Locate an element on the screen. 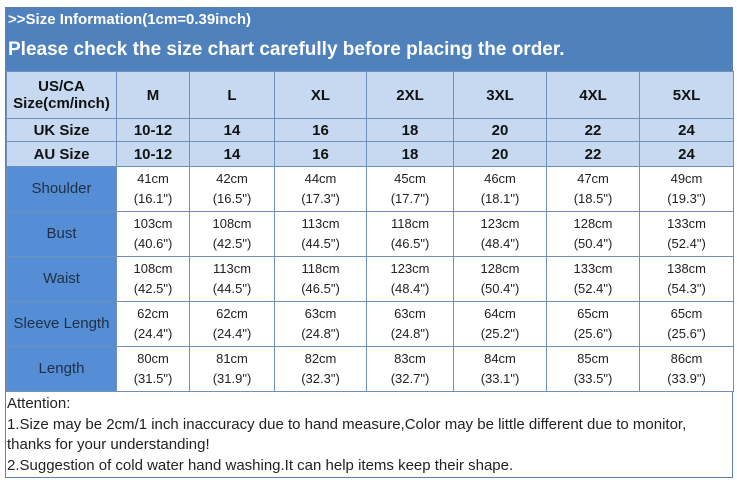 This screenshot has width=737, height=482. measurement-cell: 64cm (25.2") is located at coordinates (500, 324).